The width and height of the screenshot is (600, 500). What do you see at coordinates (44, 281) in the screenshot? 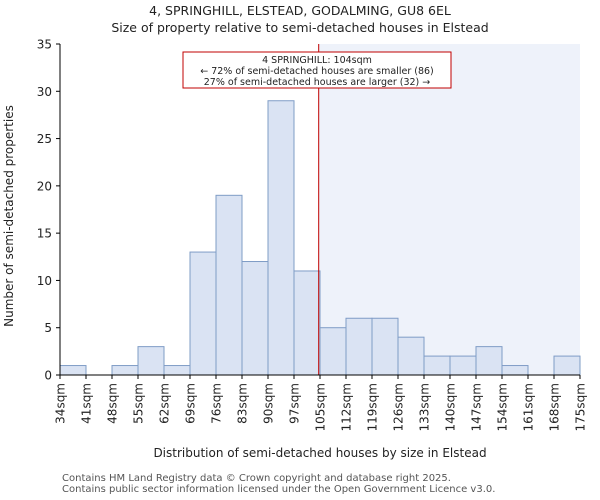
I see `y-tick-label: 10` at bounding box center [44, 281].